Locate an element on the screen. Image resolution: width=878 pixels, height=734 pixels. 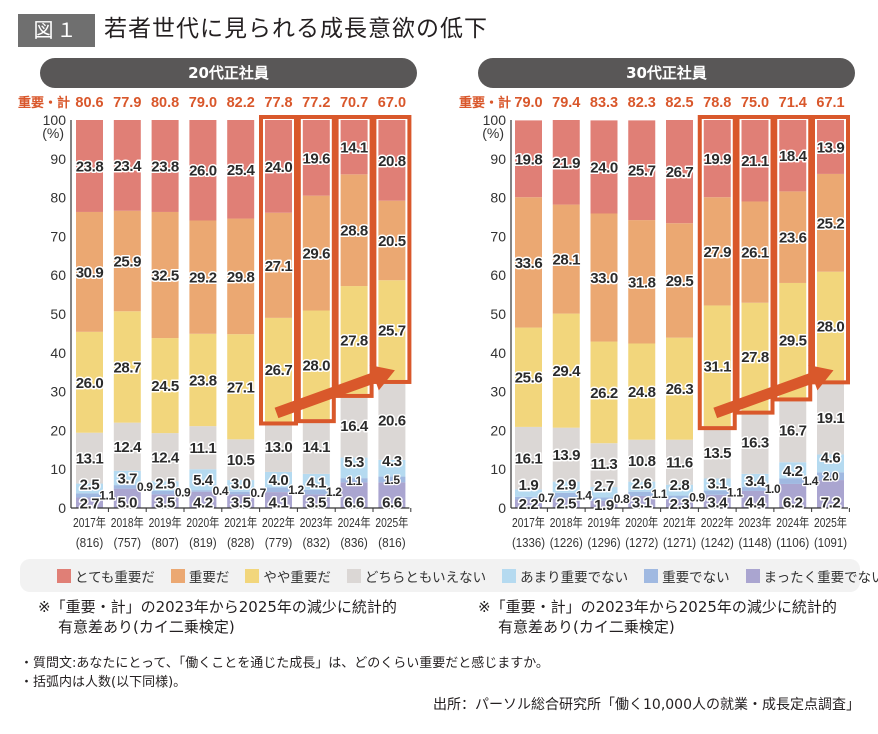
total-value: 78.8 is located at coordinates (717, 103).